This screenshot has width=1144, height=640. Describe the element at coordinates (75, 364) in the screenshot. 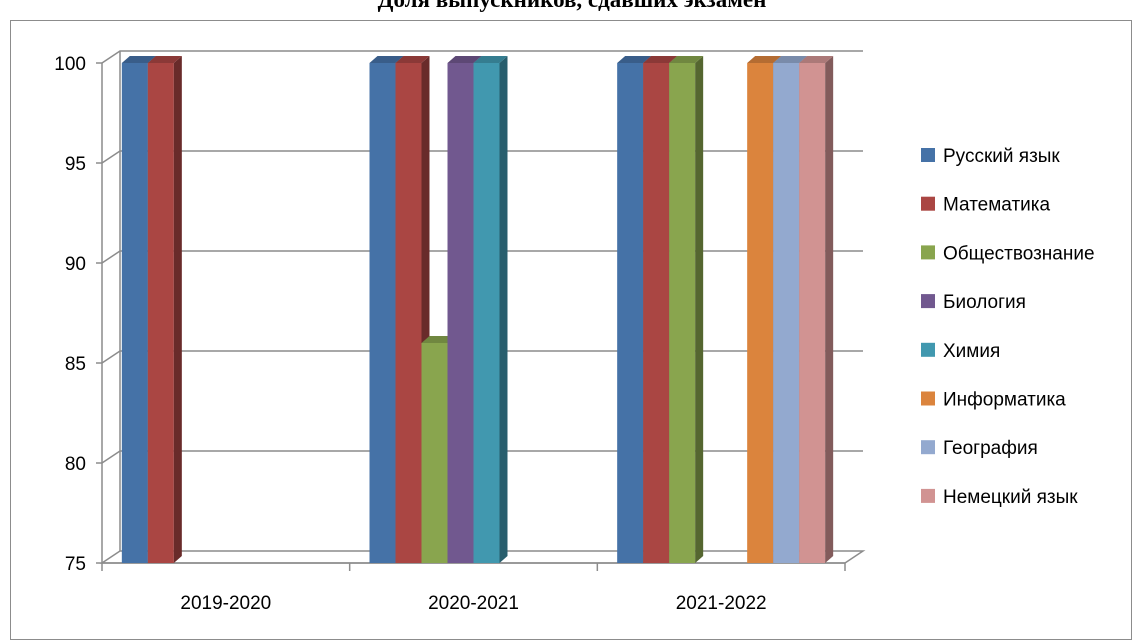

I see `y-tick-label: 85` at that location.